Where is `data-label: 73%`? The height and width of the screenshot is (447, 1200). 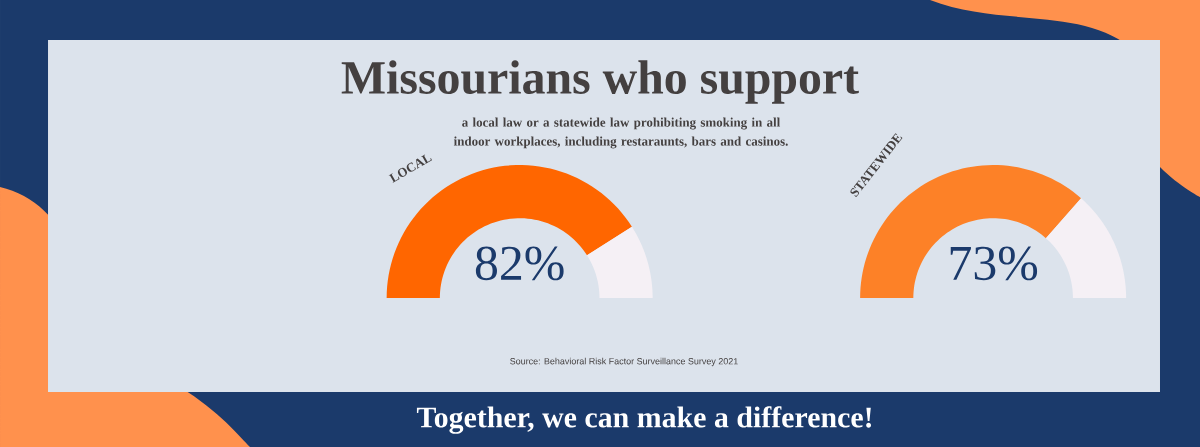
data-label: 73% is located at coordinates (994, 263).